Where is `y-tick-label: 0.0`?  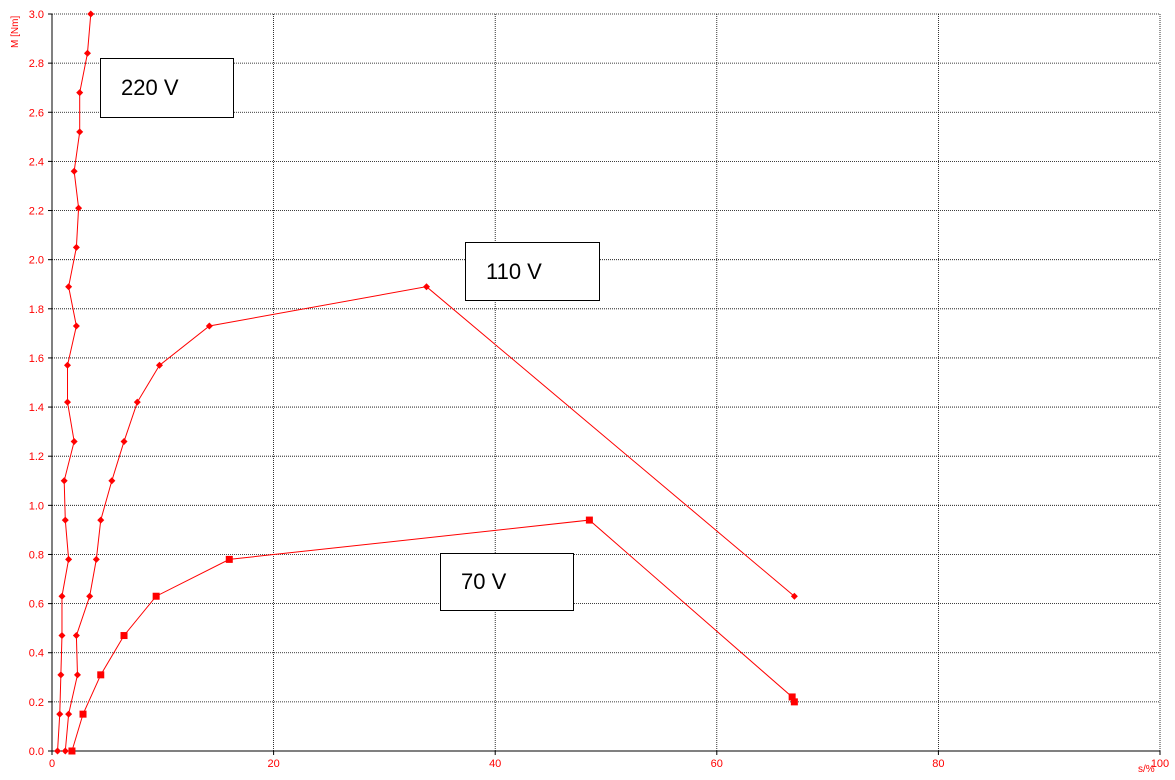 y-tick-label: 0.0 is located at coordinates (36, 752).